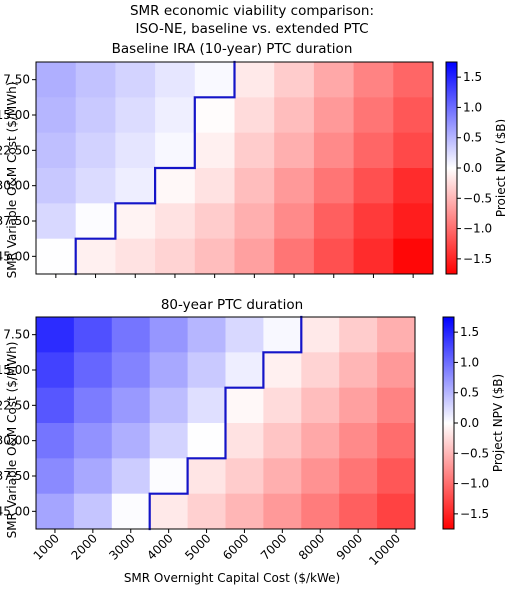 This screenshot has width=505, height=596. I want to click on panel2-title: 80-year PTC duration, so click(232, 305).